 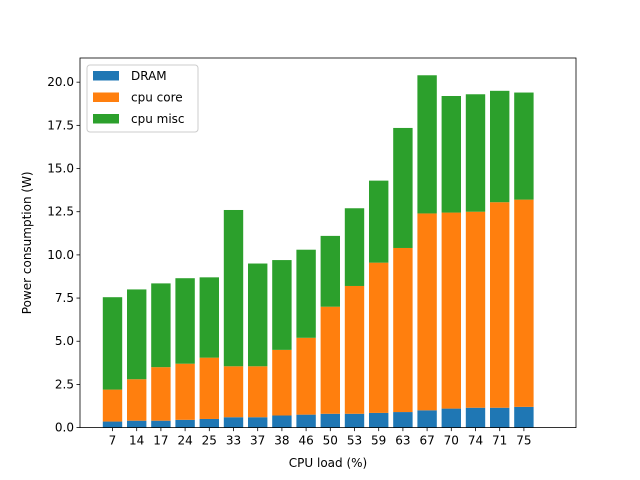 I want to click on legend-label-cpu-core: cpu core, so click(x=157, y=98).